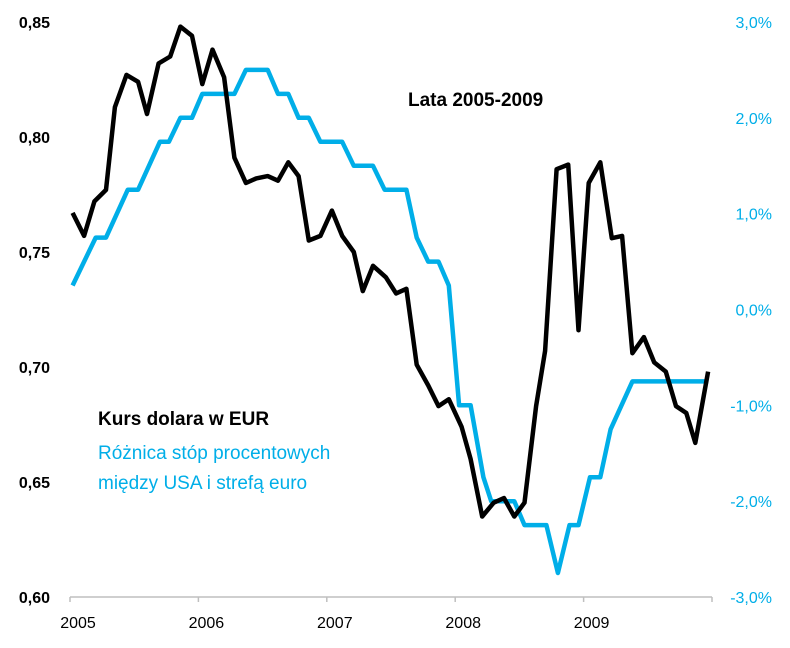 The width and height of the screenshot is (790, 648). Describe the element at coordinates (34, 483) in the screenshot. I see `y-left-tick-label: 0,65` at that location.